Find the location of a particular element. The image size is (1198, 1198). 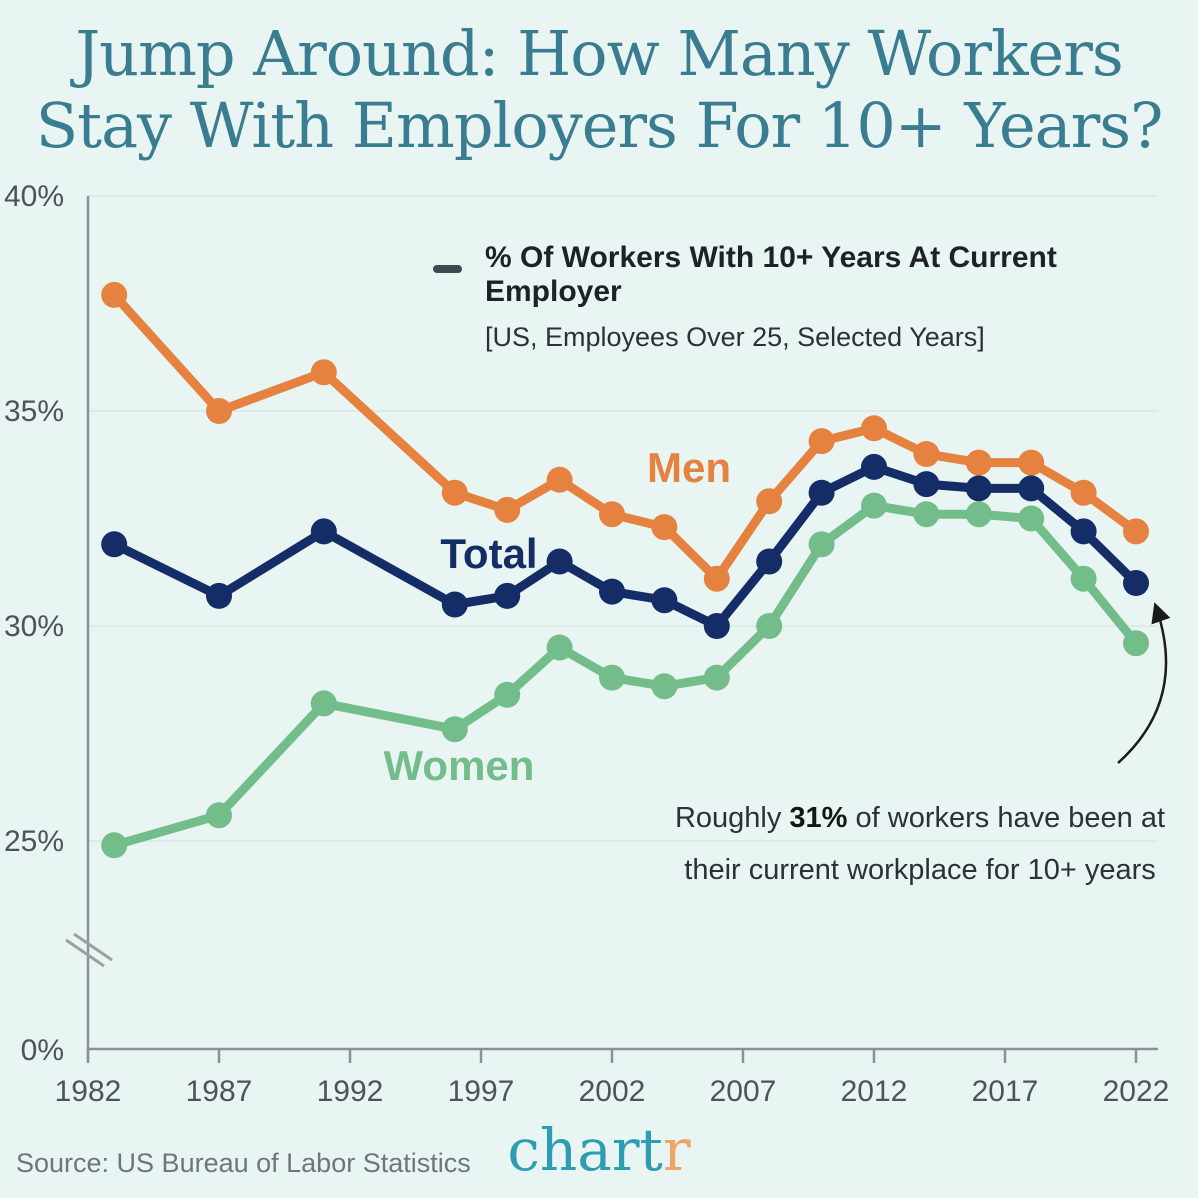

series-label-women: Women is located at coordinates (459, 765).